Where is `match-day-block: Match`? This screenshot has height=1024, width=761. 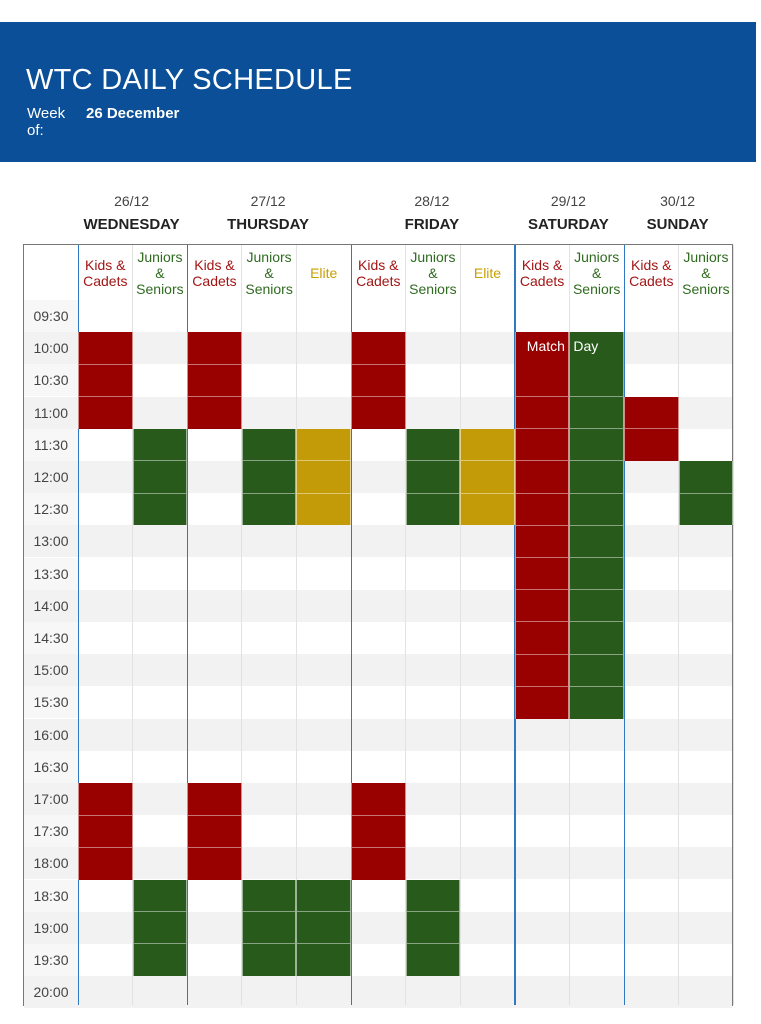 match-day-block: Match is located at coordinates (542, 348).